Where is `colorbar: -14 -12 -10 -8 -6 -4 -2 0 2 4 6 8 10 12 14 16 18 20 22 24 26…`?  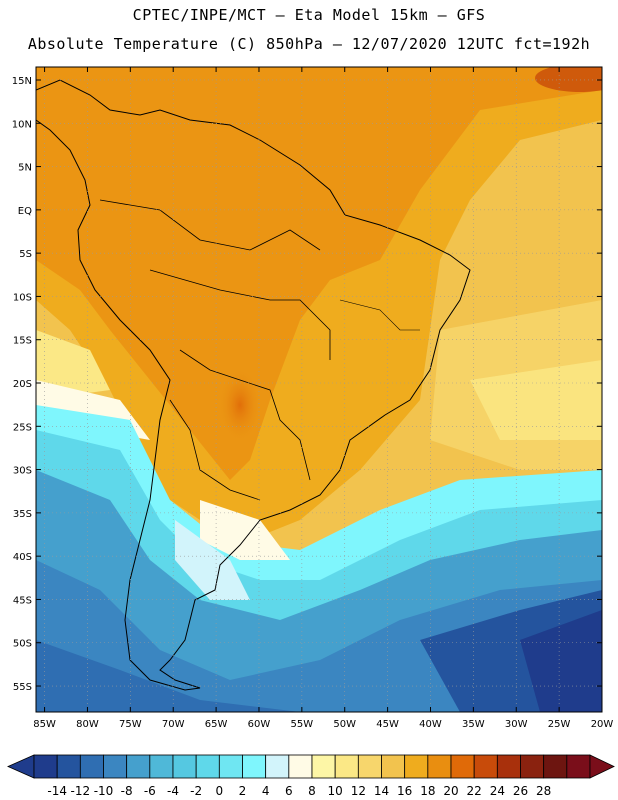
colorbar: -14 -12 -10 -8 -6 -4 -2 0 2 4 6 8 10 12 14 16 18 20 22 24 26… is located at coordinates (311, 776).